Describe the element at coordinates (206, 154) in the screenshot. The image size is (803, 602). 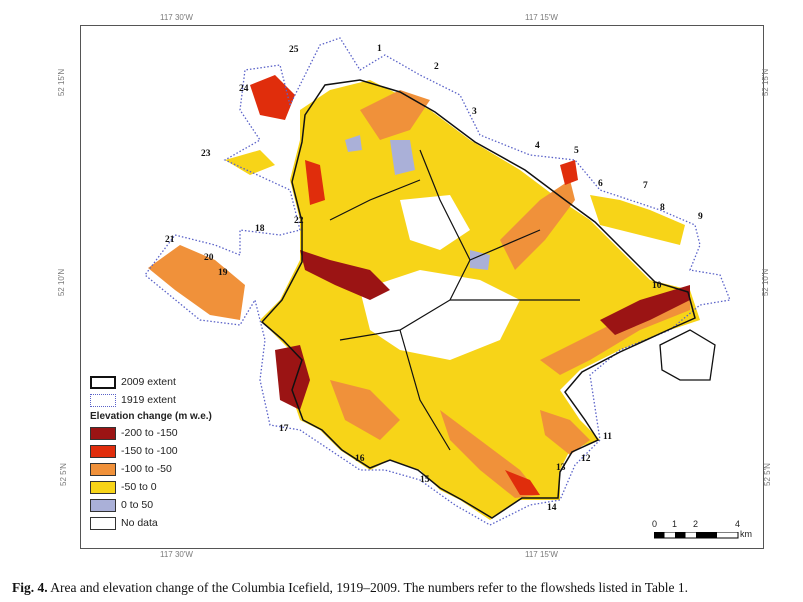
I see `flowshed-label-23: 23` at that location.